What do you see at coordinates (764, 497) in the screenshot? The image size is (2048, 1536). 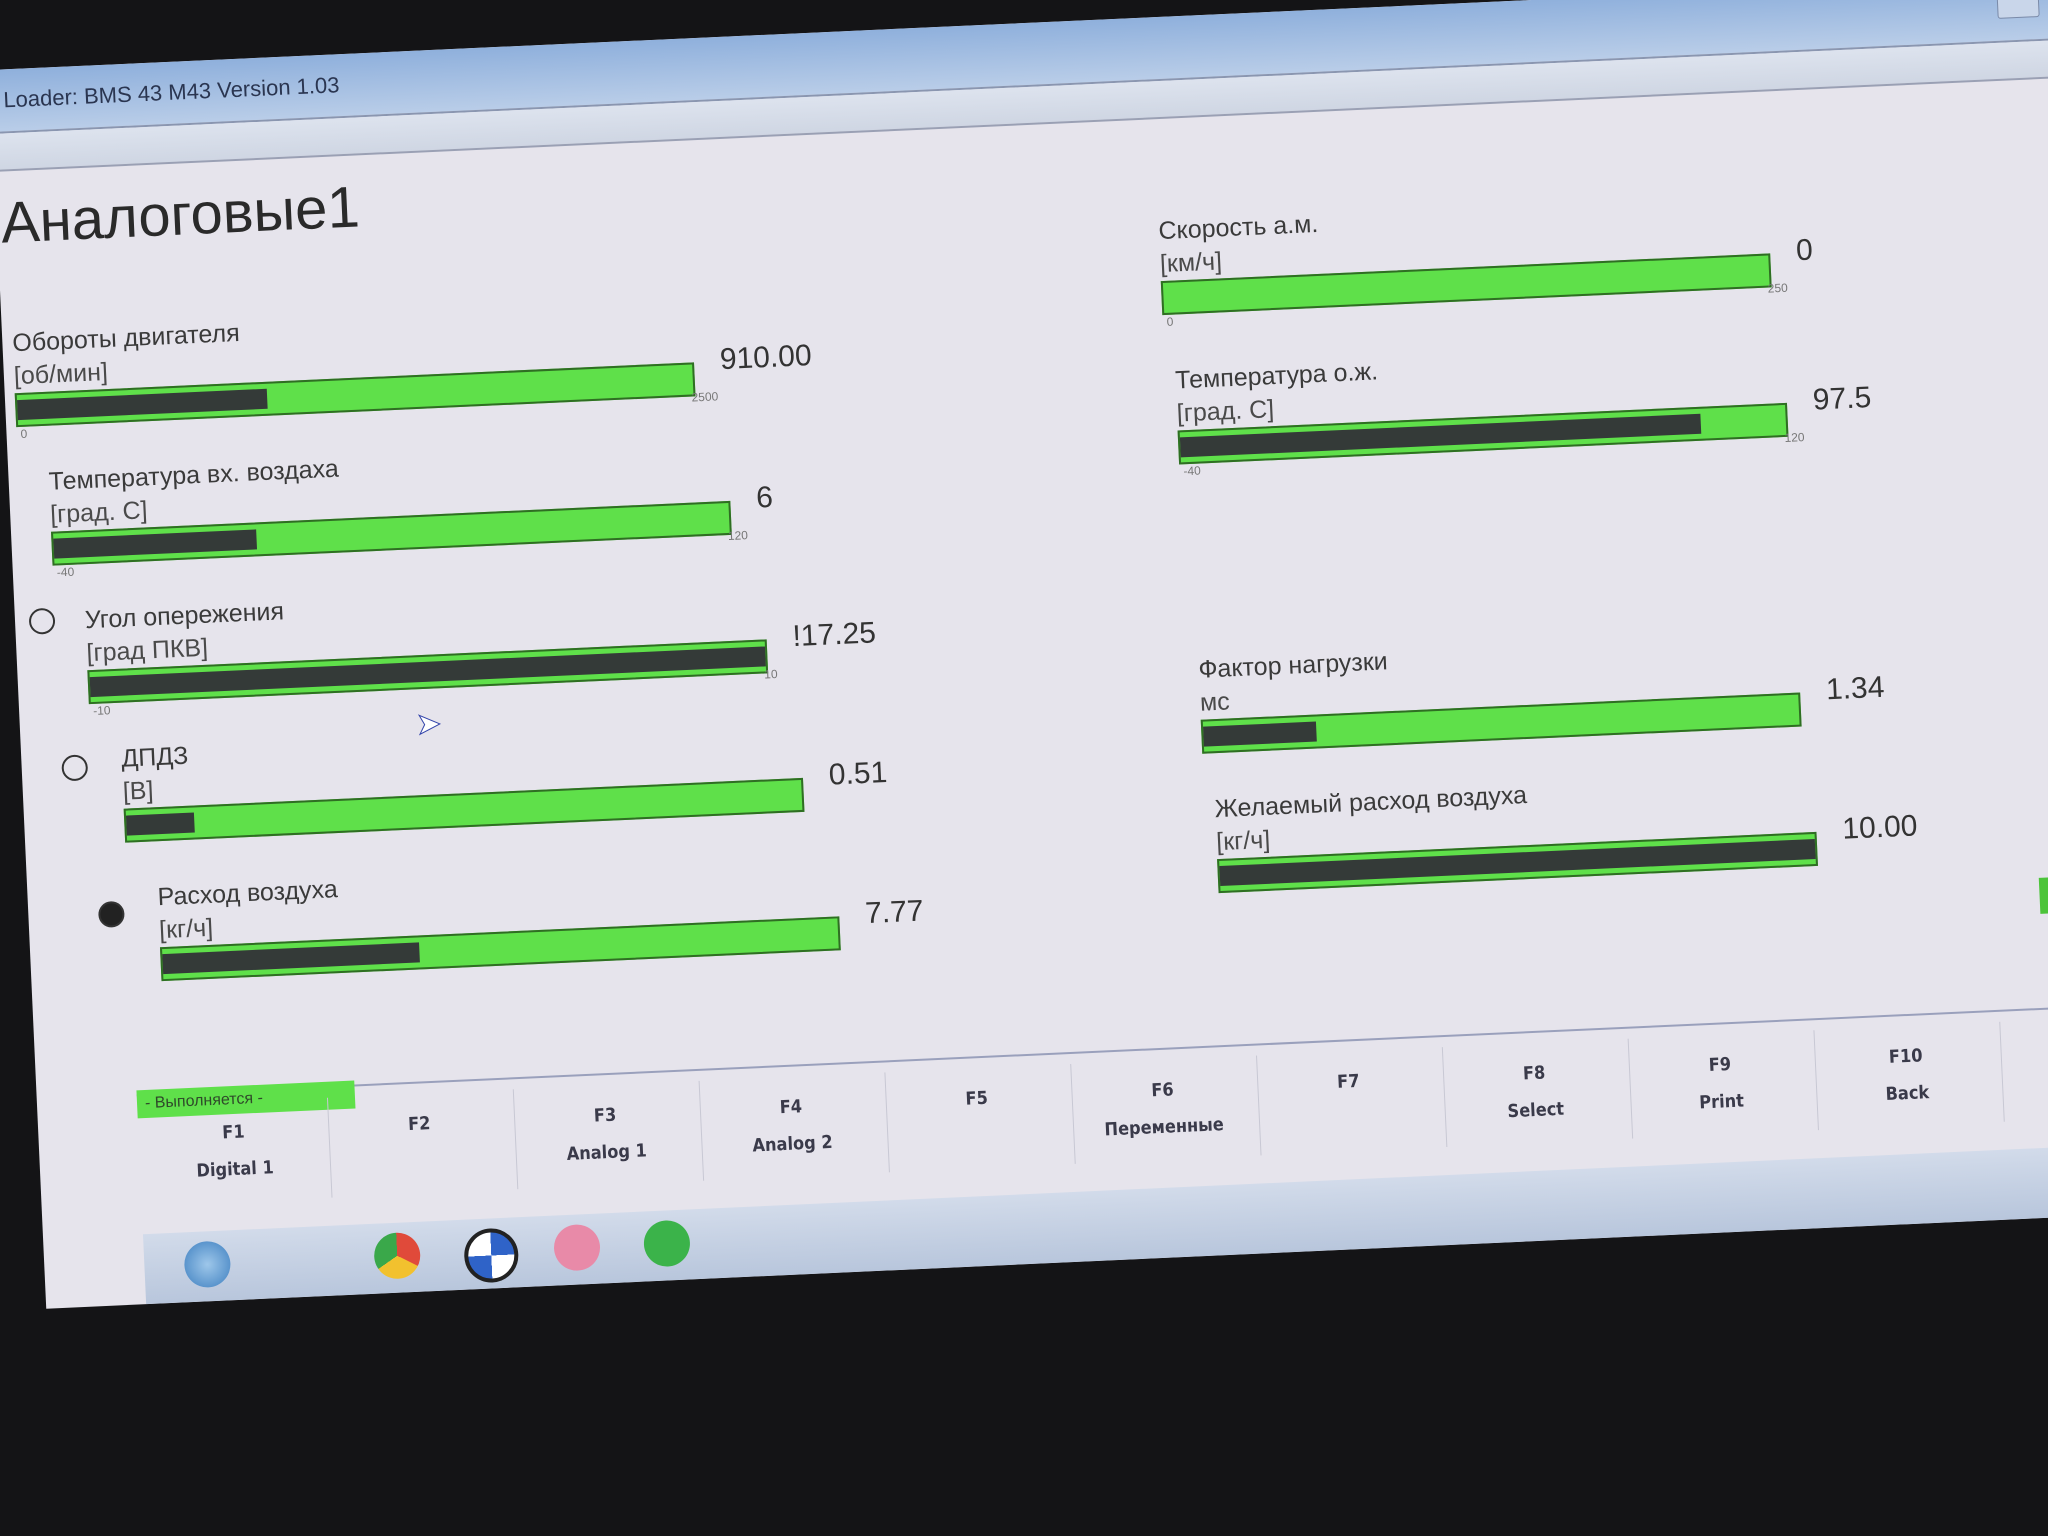 I see `gauge-value: 6` at bounding box center [764, 497].